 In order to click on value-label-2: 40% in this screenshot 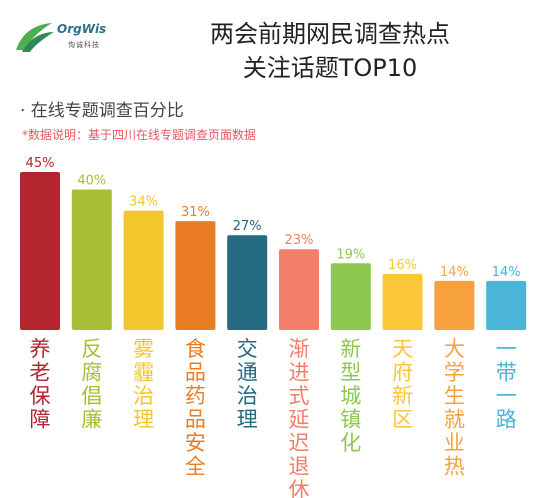, I will do `click(91, 181)`.